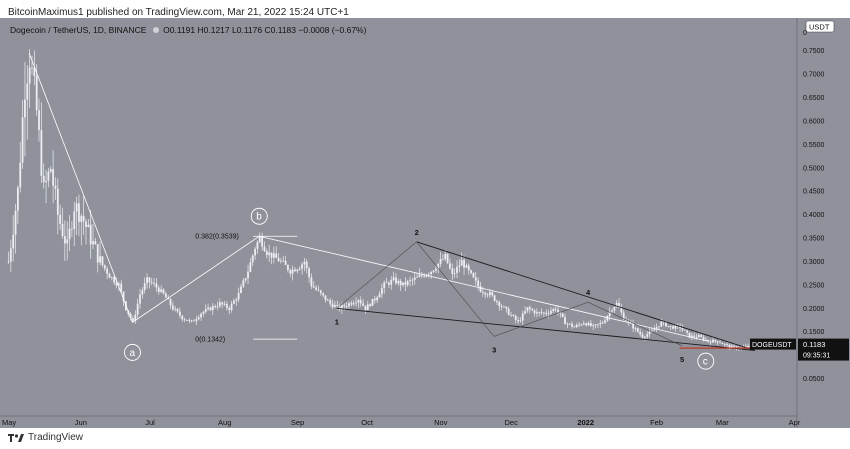 This screenshot has width=850, height=449. Describe the element at coordinates (656, 422) in the screenshot. I see `x-tick-label: Feb` at that location.